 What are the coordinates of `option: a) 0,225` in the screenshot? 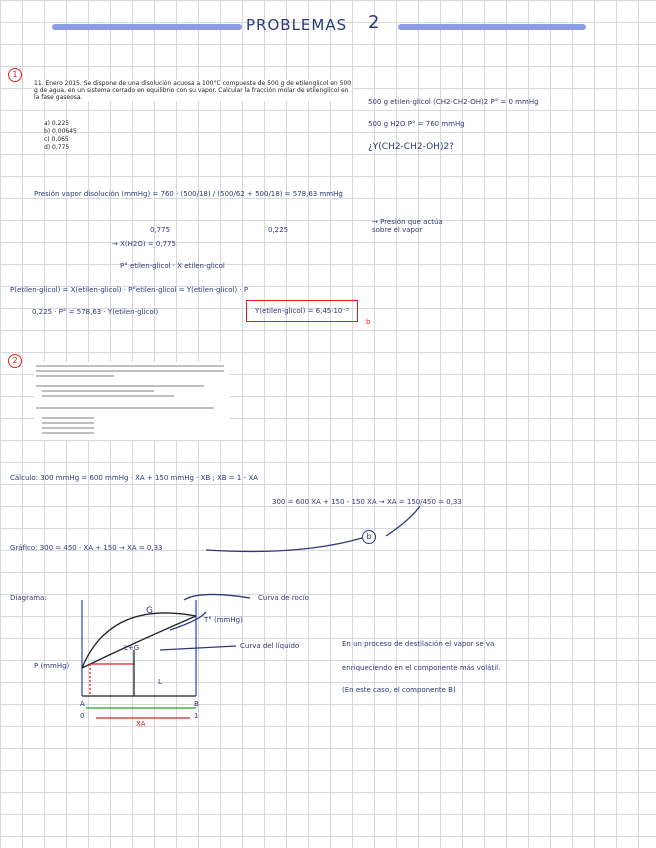 It's located at (57, 123).